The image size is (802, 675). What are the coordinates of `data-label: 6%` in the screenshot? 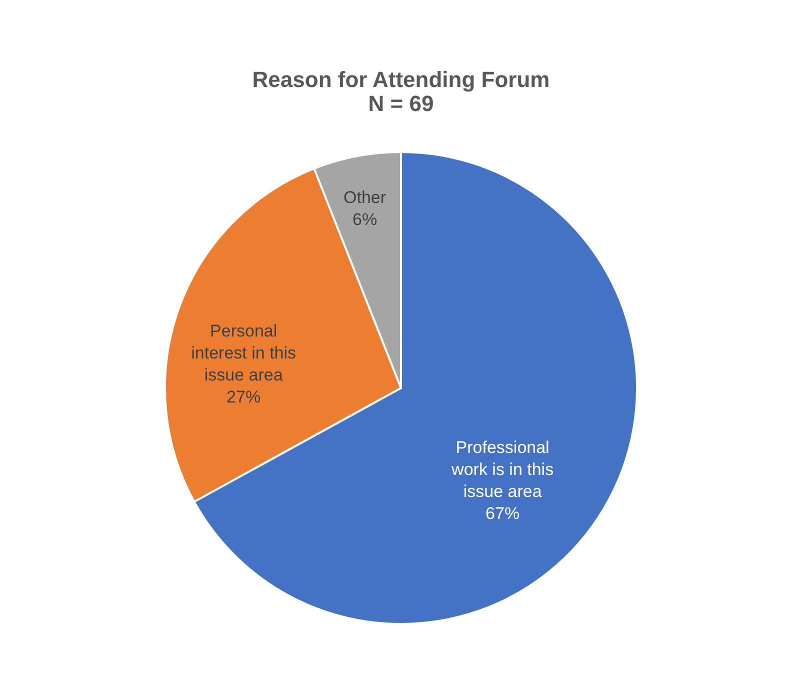 It's located at (365, 220).